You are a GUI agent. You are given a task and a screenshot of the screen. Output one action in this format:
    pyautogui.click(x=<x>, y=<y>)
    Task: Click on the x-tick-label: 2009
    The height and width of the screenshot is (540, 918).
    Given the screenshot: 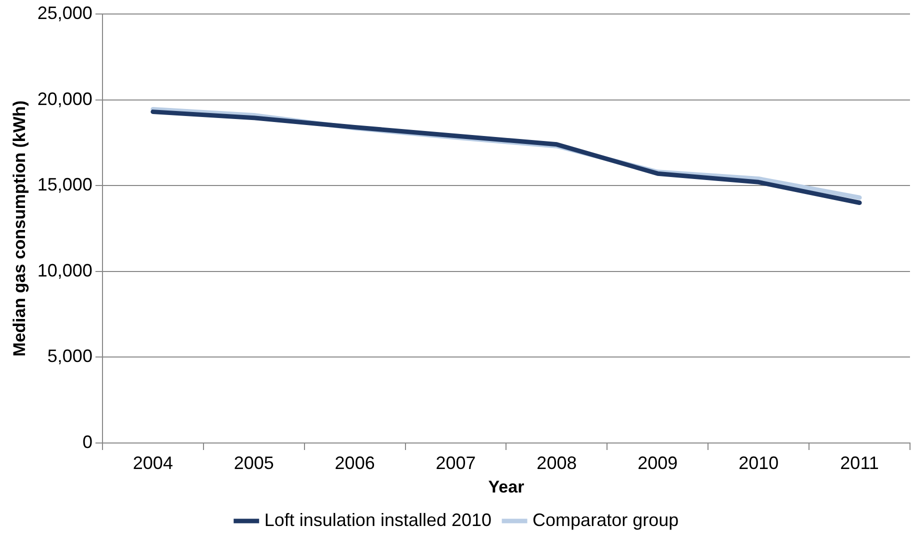 What is the action you would take?
    pyautogui.click(x=658, y=462)
    